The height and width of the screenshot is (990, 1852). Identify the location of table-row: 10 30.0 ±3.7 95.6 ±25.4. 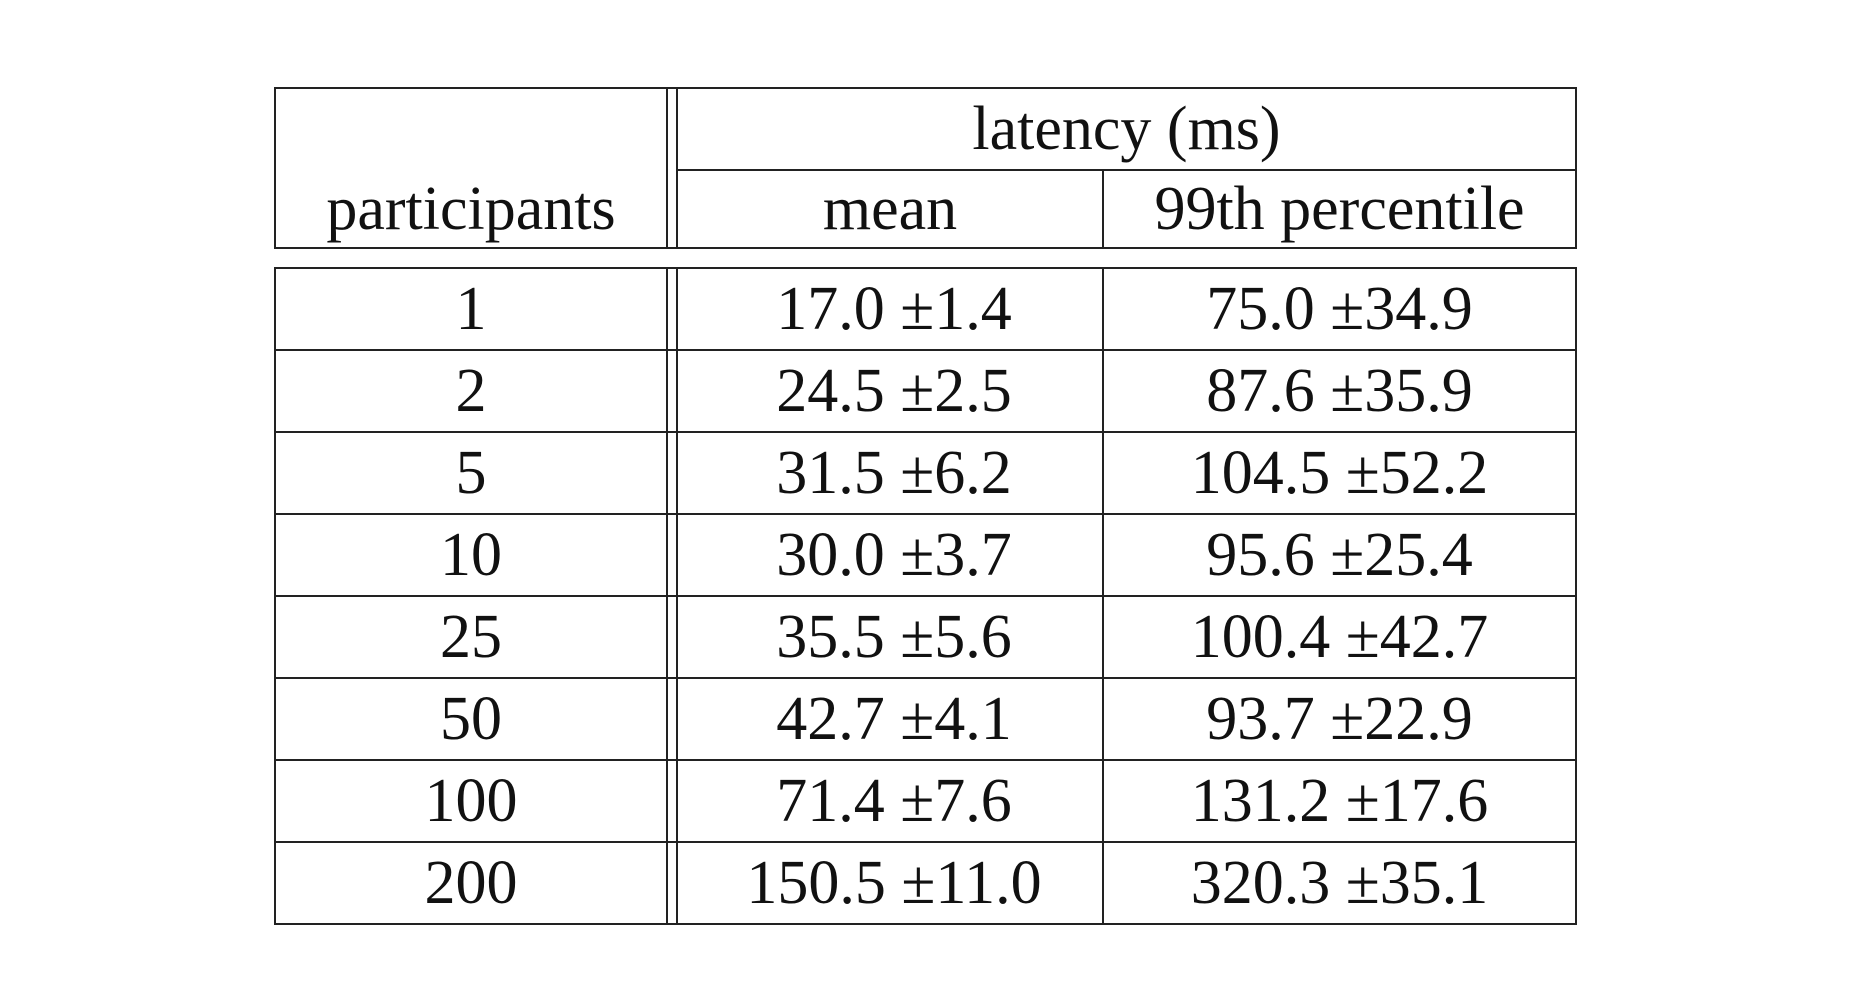
(925, 554).